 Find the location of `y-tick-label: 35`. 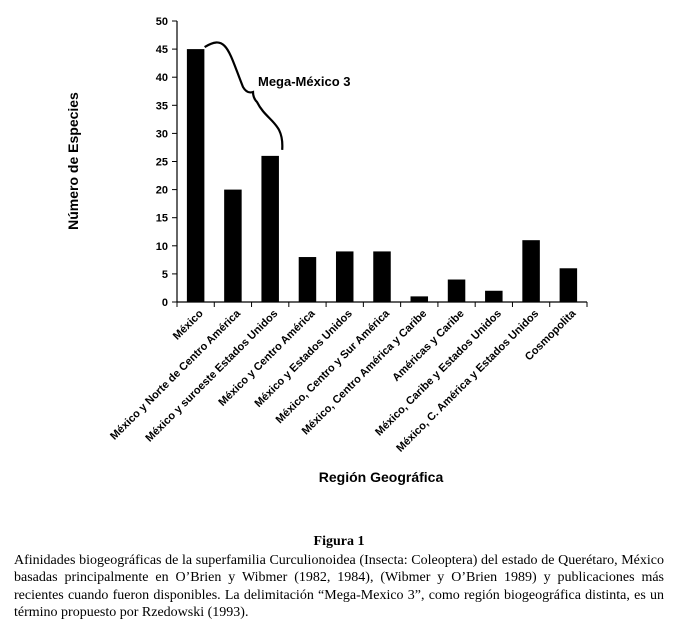

y-tick-label: 35 is located at coordinates (162, 106).